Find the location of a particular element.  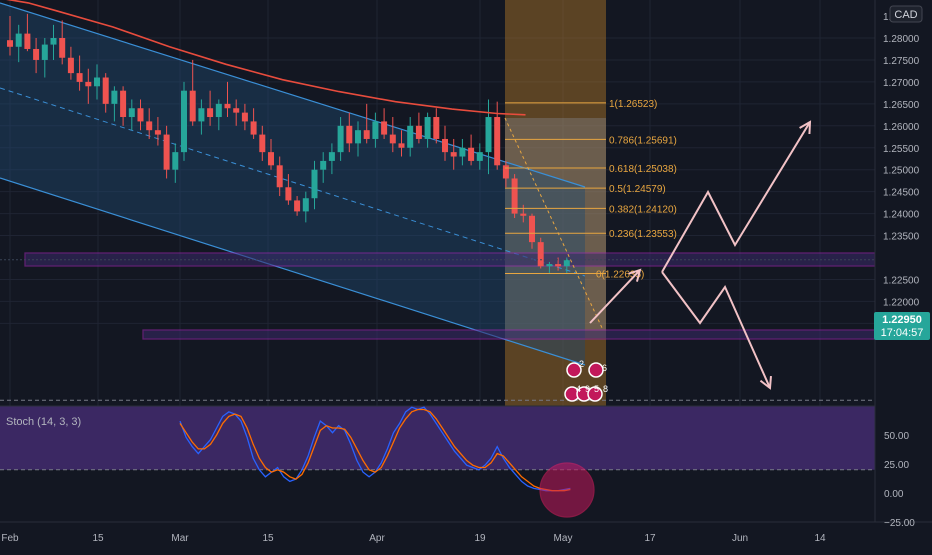

time-axis-label: Apr is located at coordinates (377, 538).